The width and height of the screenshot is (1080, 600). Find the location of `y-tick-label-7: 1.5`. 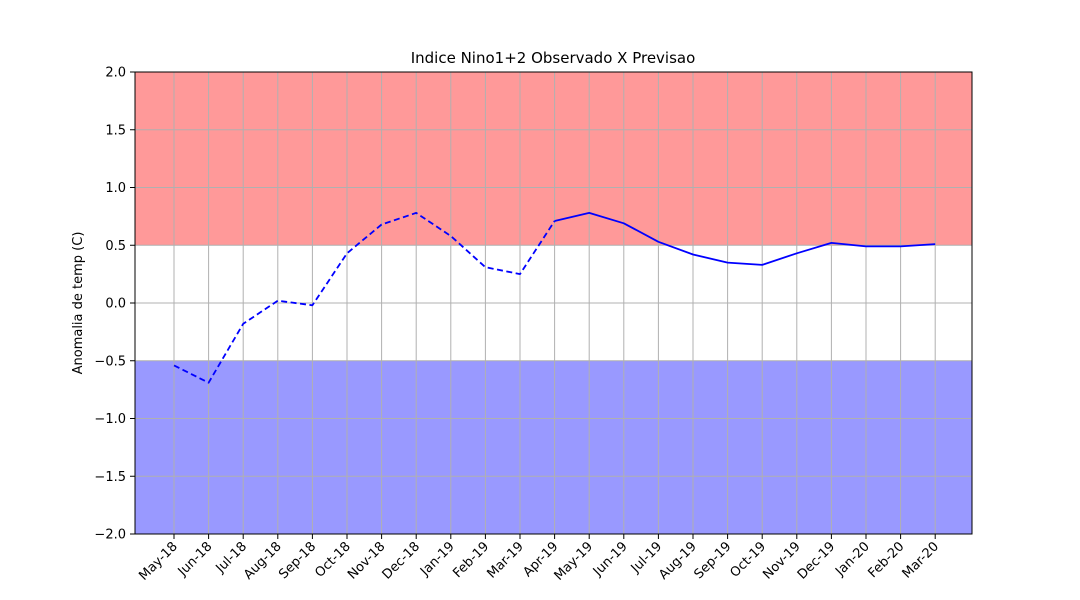

y-tick-label-7: 1.5 is located at coordinates (115, 130).